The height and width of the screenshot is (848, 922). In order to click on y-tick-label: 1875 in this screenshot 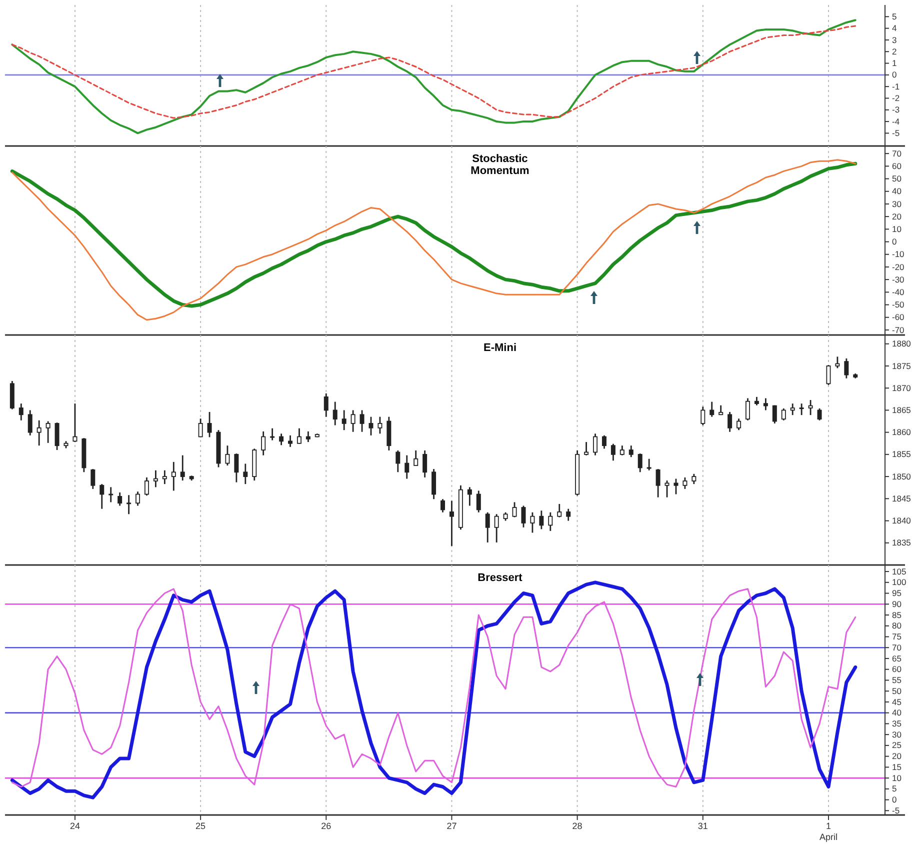, I will do `click(902, 365)`.